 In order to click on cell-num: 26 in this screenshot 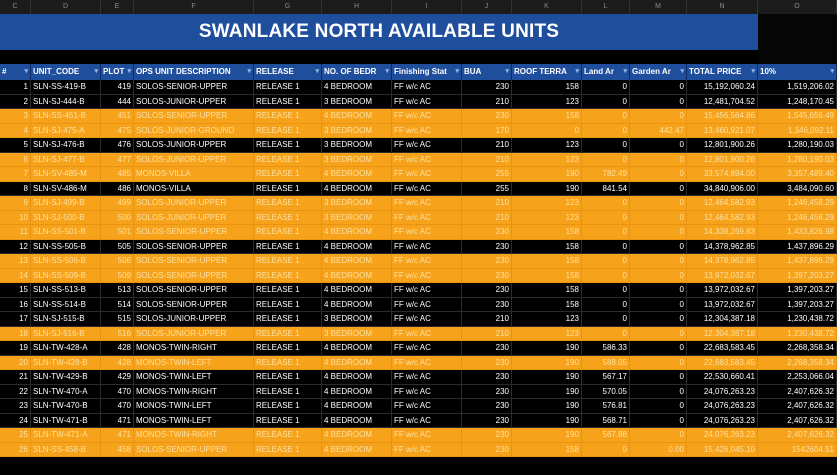, I will do `click(15, 449)`.